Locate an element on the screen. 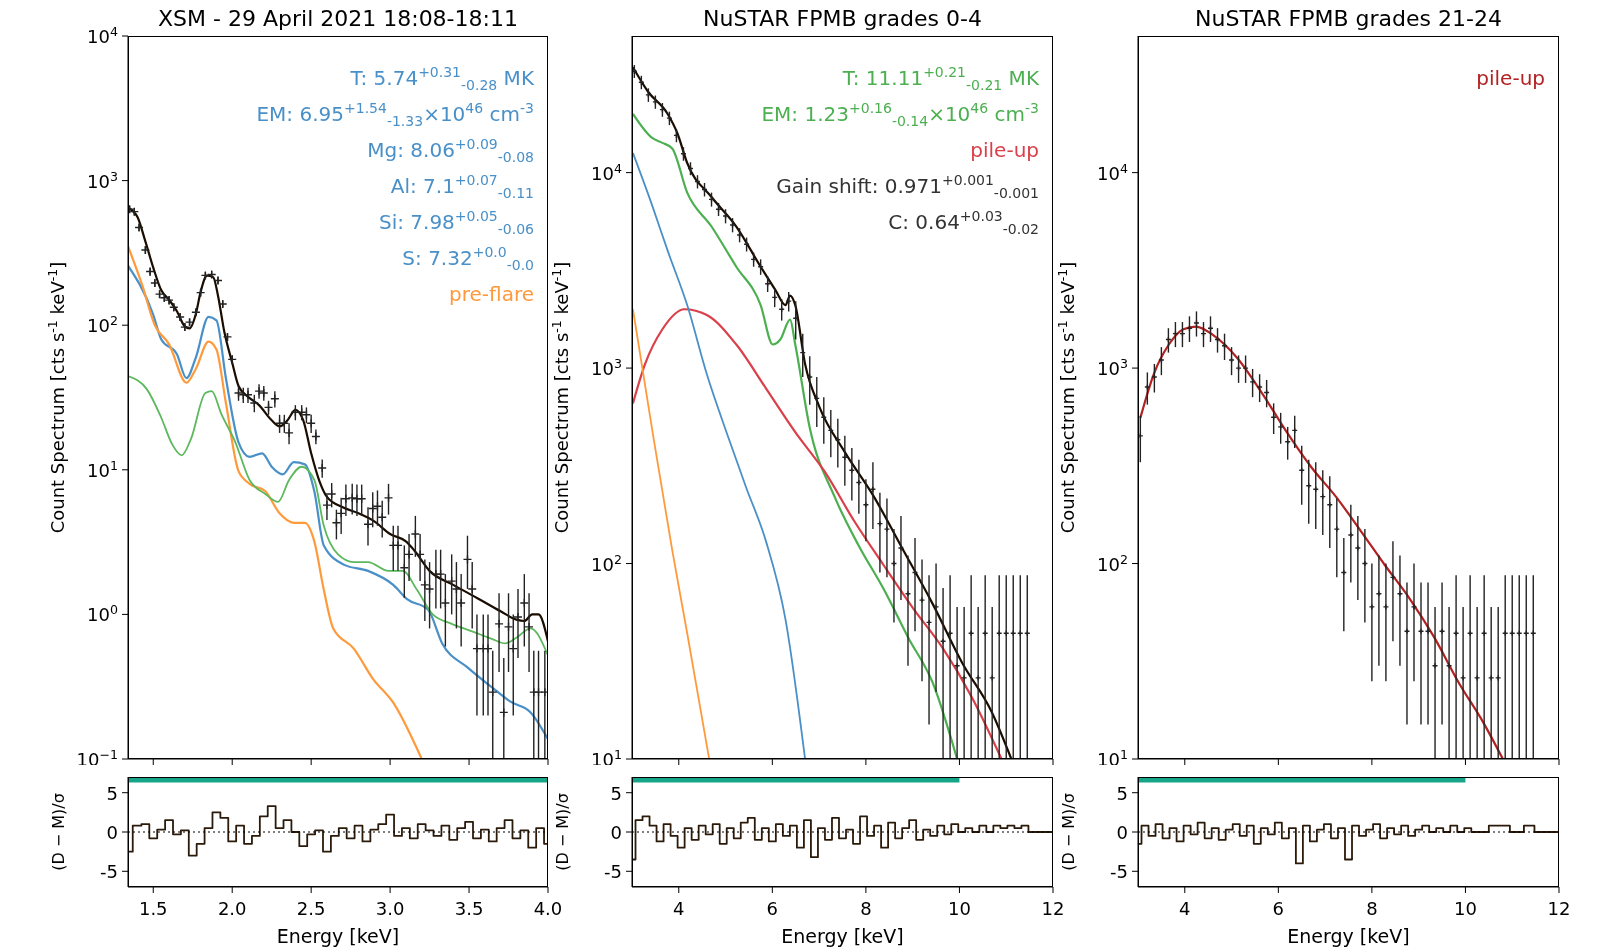 The height and width of the screenshot is (951, 1615). chart-title: NuSTAR FPMB grades 21-24 is located at coordinates (1348, 18).